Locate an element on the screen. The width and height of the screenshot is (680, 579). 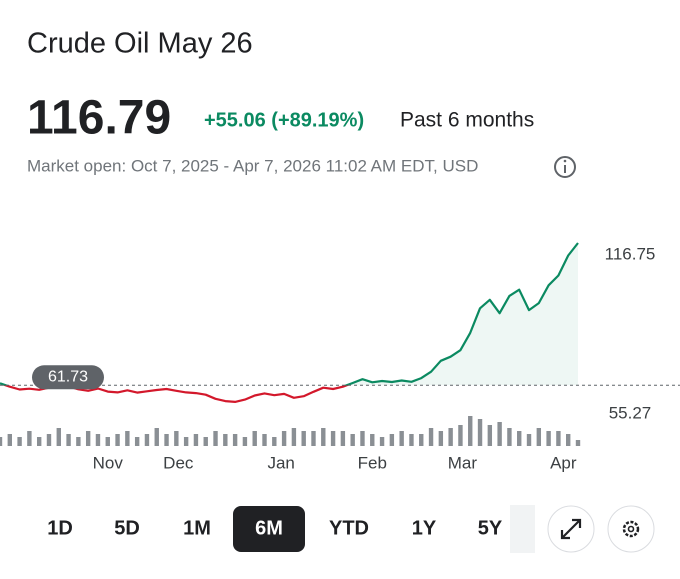
x-tick-label: Nov is located at coordinates (108, 462).